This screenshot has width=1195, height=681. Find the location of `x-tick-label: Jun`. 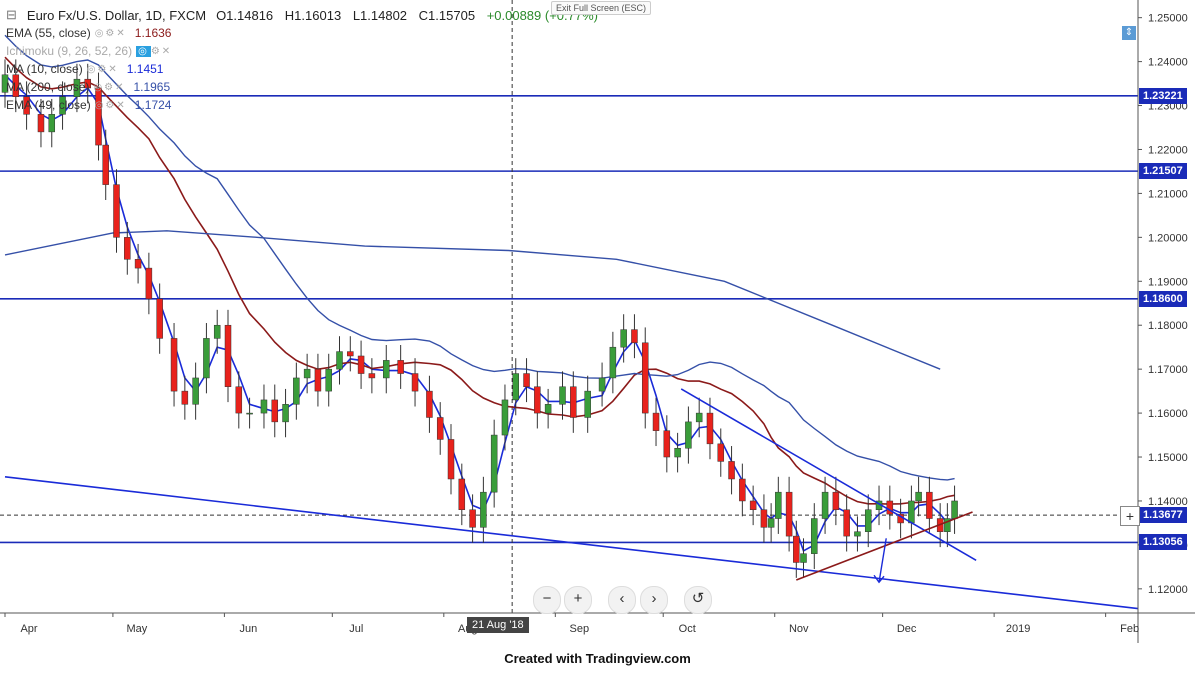

x-tick-label: Jun is located at coordinates (249, 629).